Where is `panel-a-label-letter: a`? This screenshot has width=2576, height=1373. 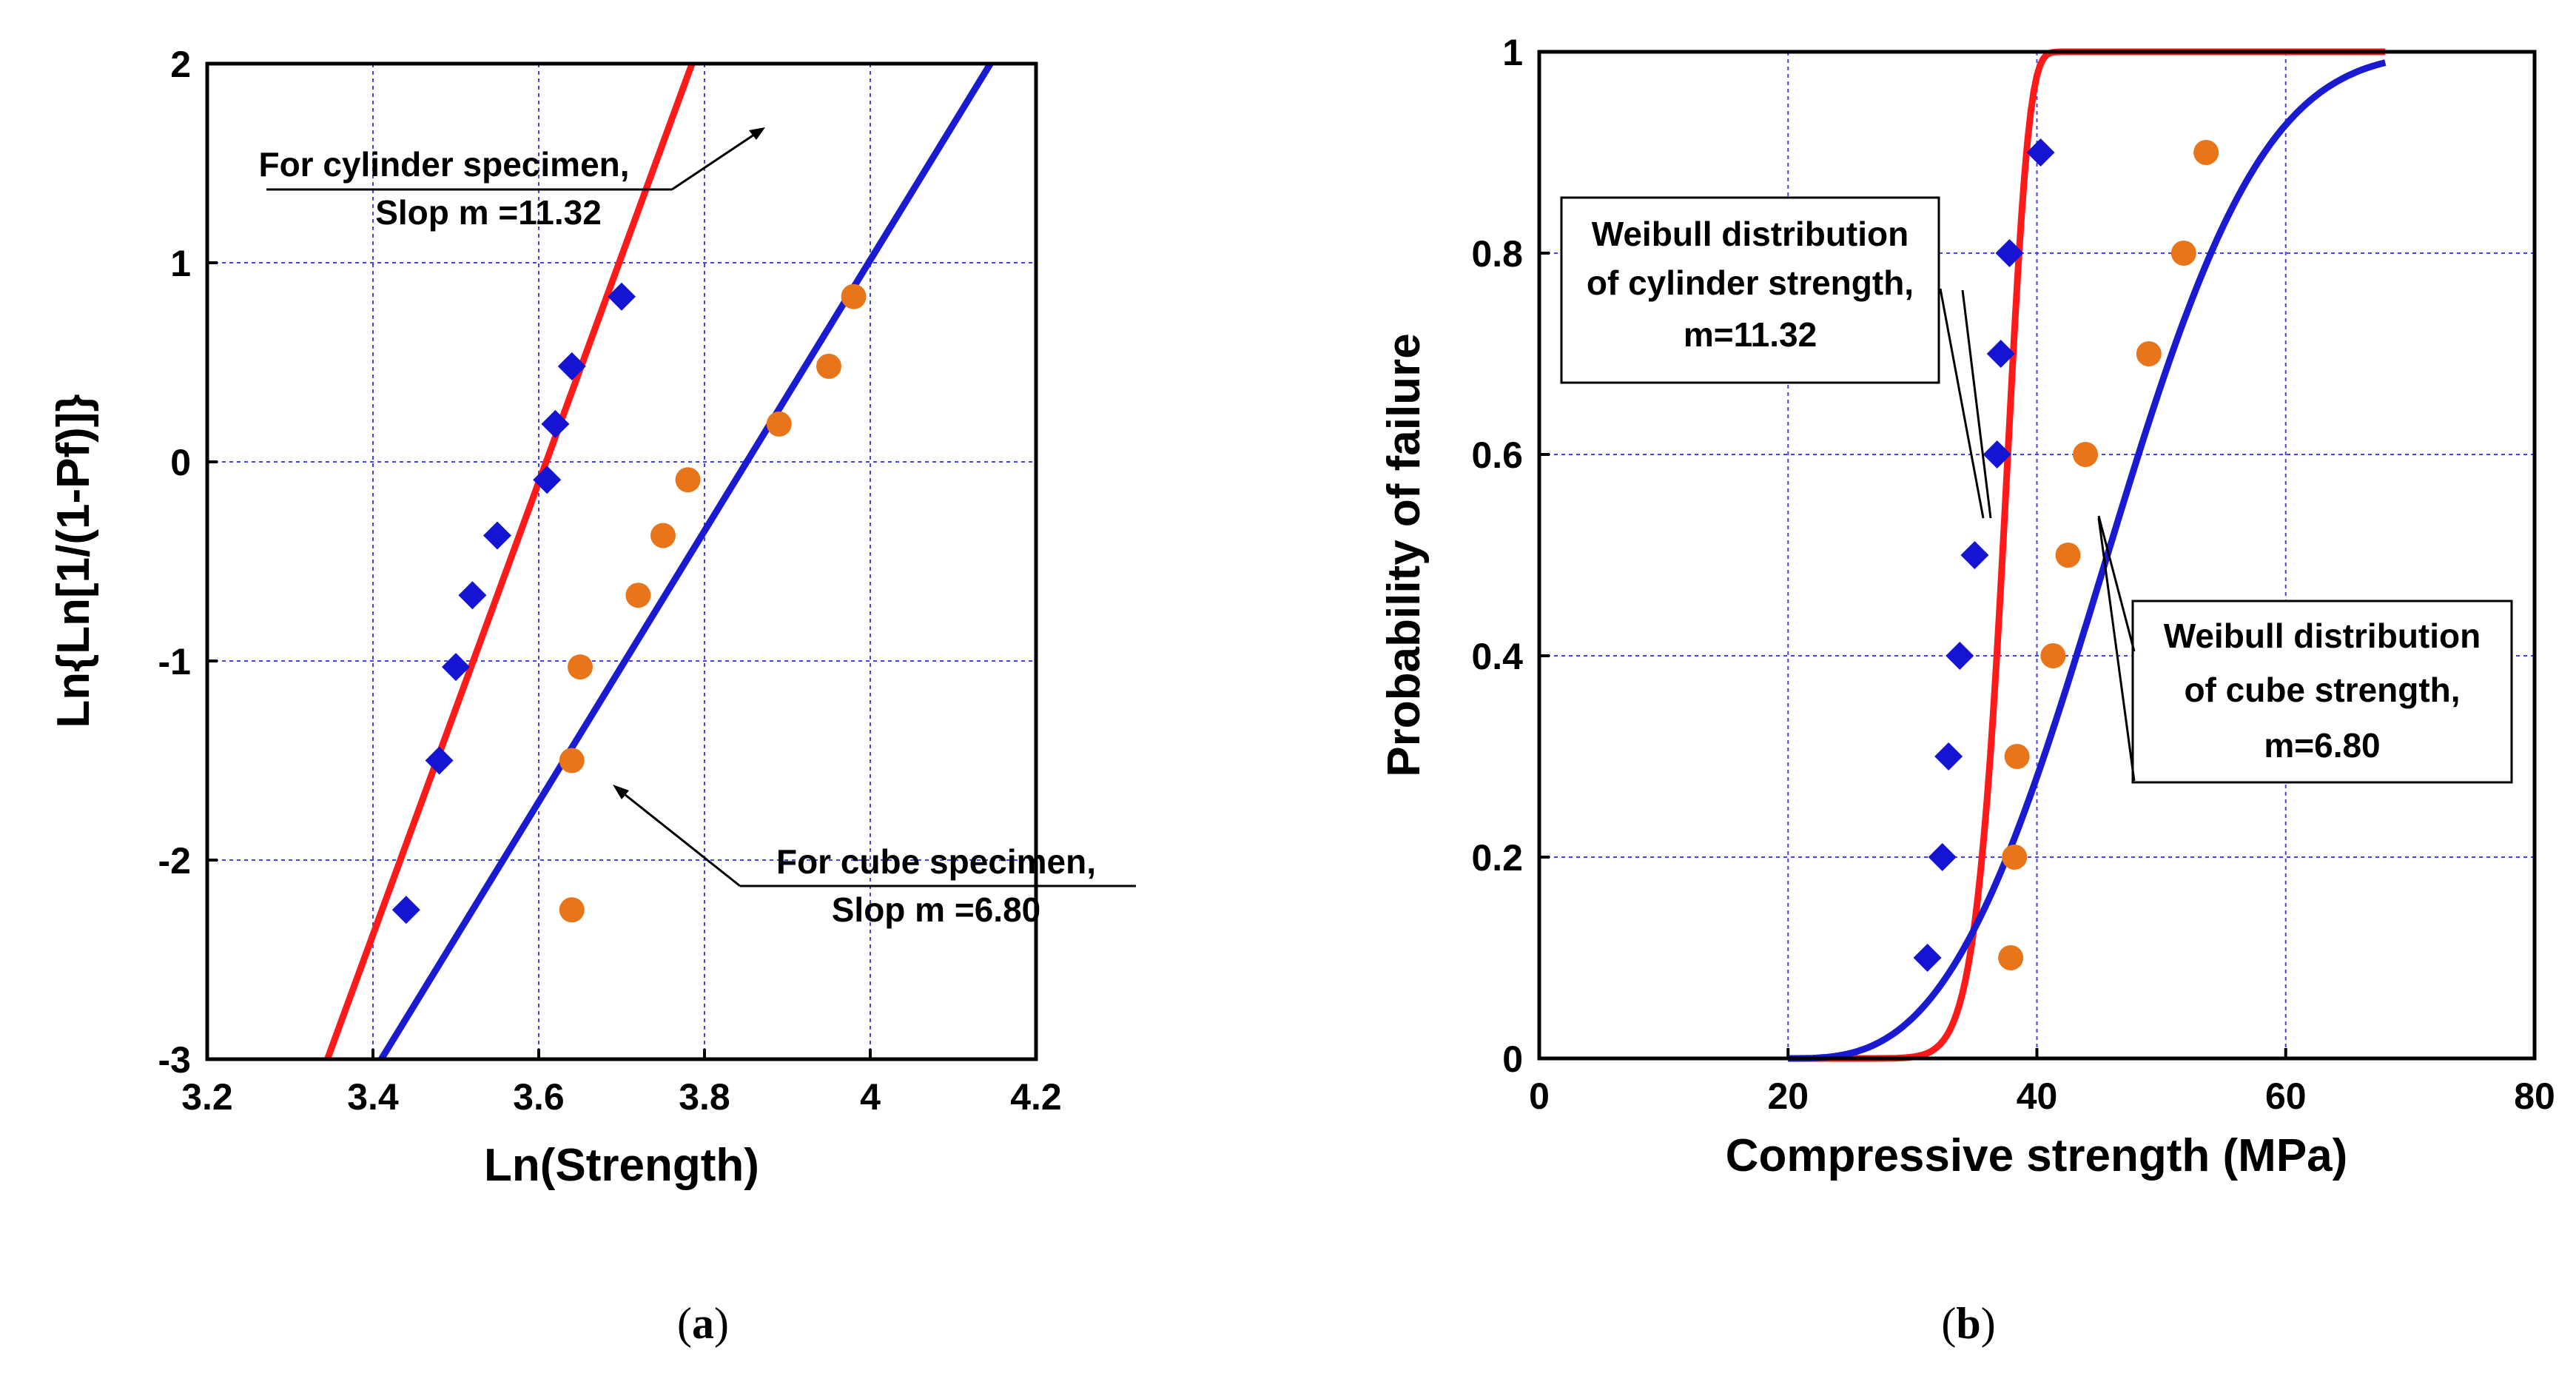 panel-a-label-letter: a is located at coordinates (703, 1323).